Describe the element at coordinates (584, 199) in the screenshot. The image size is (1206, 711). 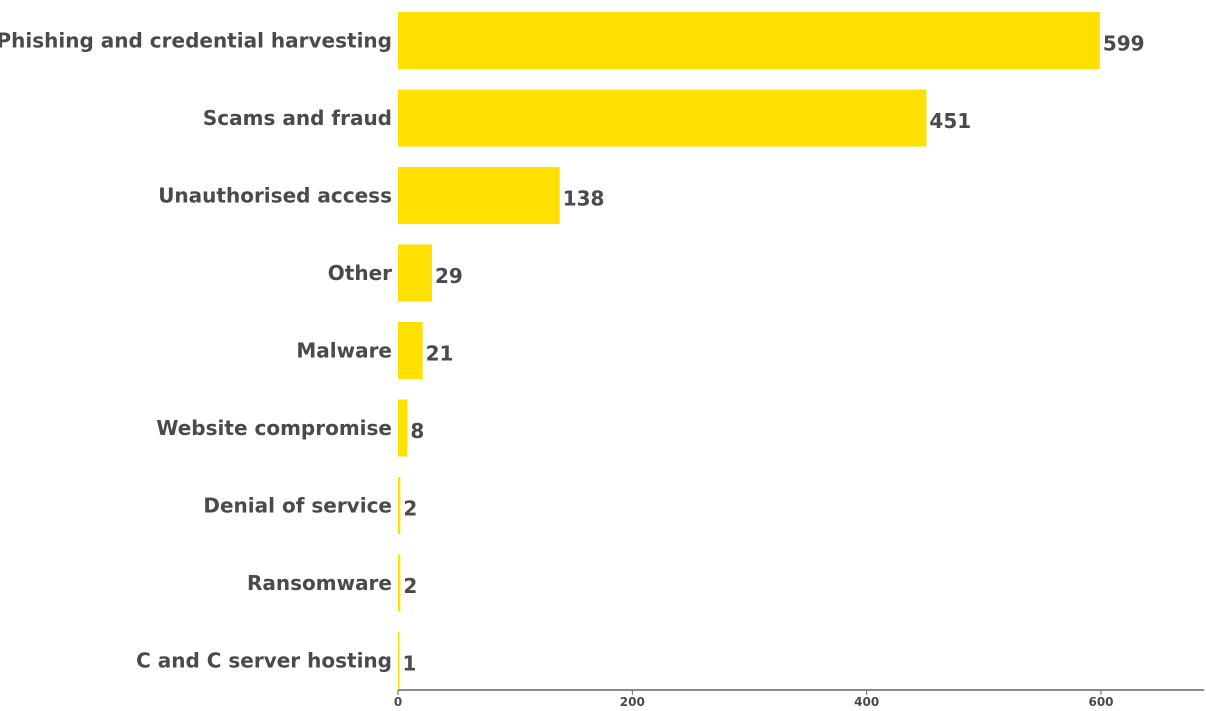
I see `data-label-unauthorised-access: 138` at that location.